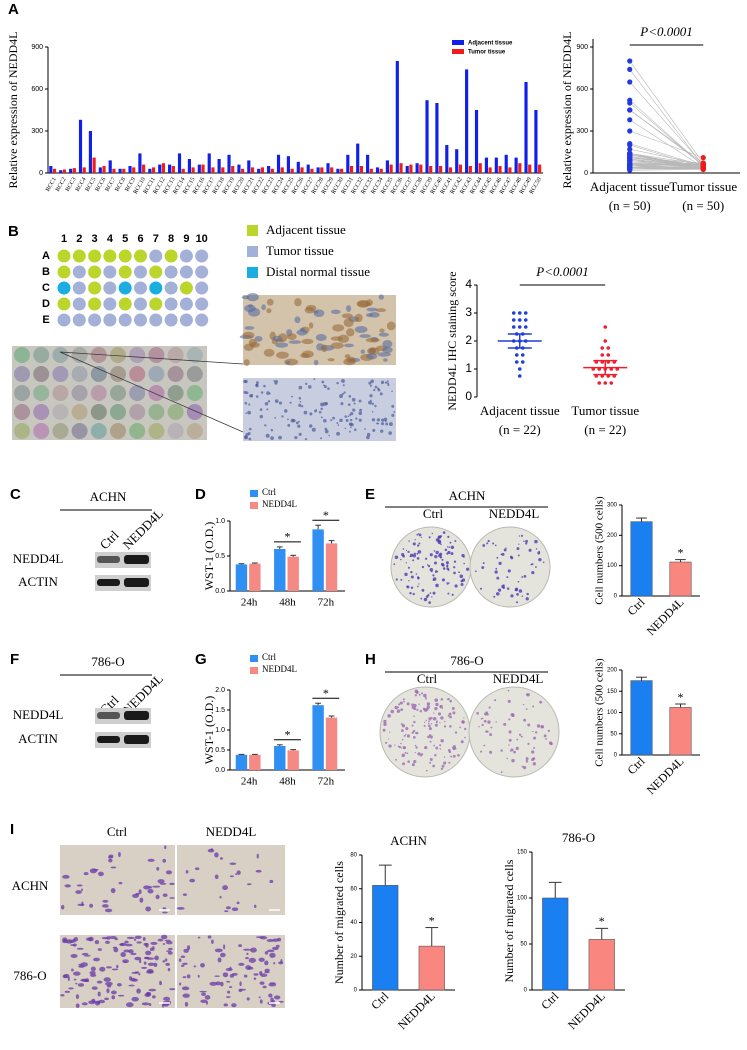  What do you see at coordinates (220, 521) in the screenshot?
I see `y-tick-label: 1.0` at bounding box center [220, 521].